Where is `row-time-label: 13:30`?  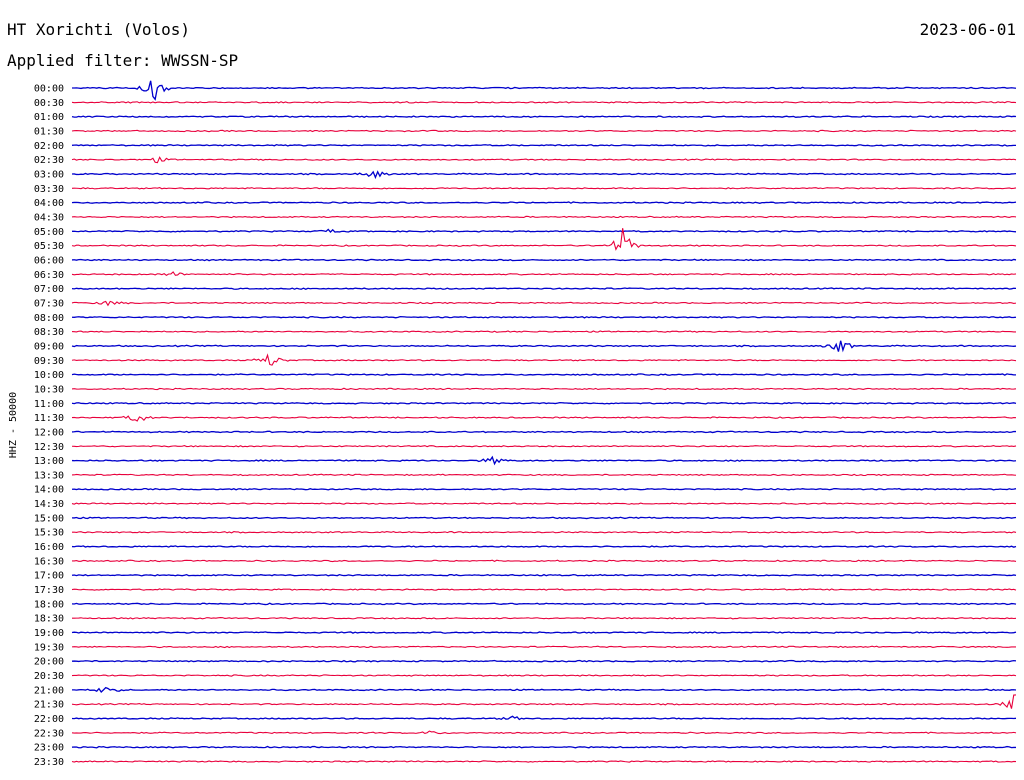
row-time-label: 13:30 is located at coordinates (49, 475).